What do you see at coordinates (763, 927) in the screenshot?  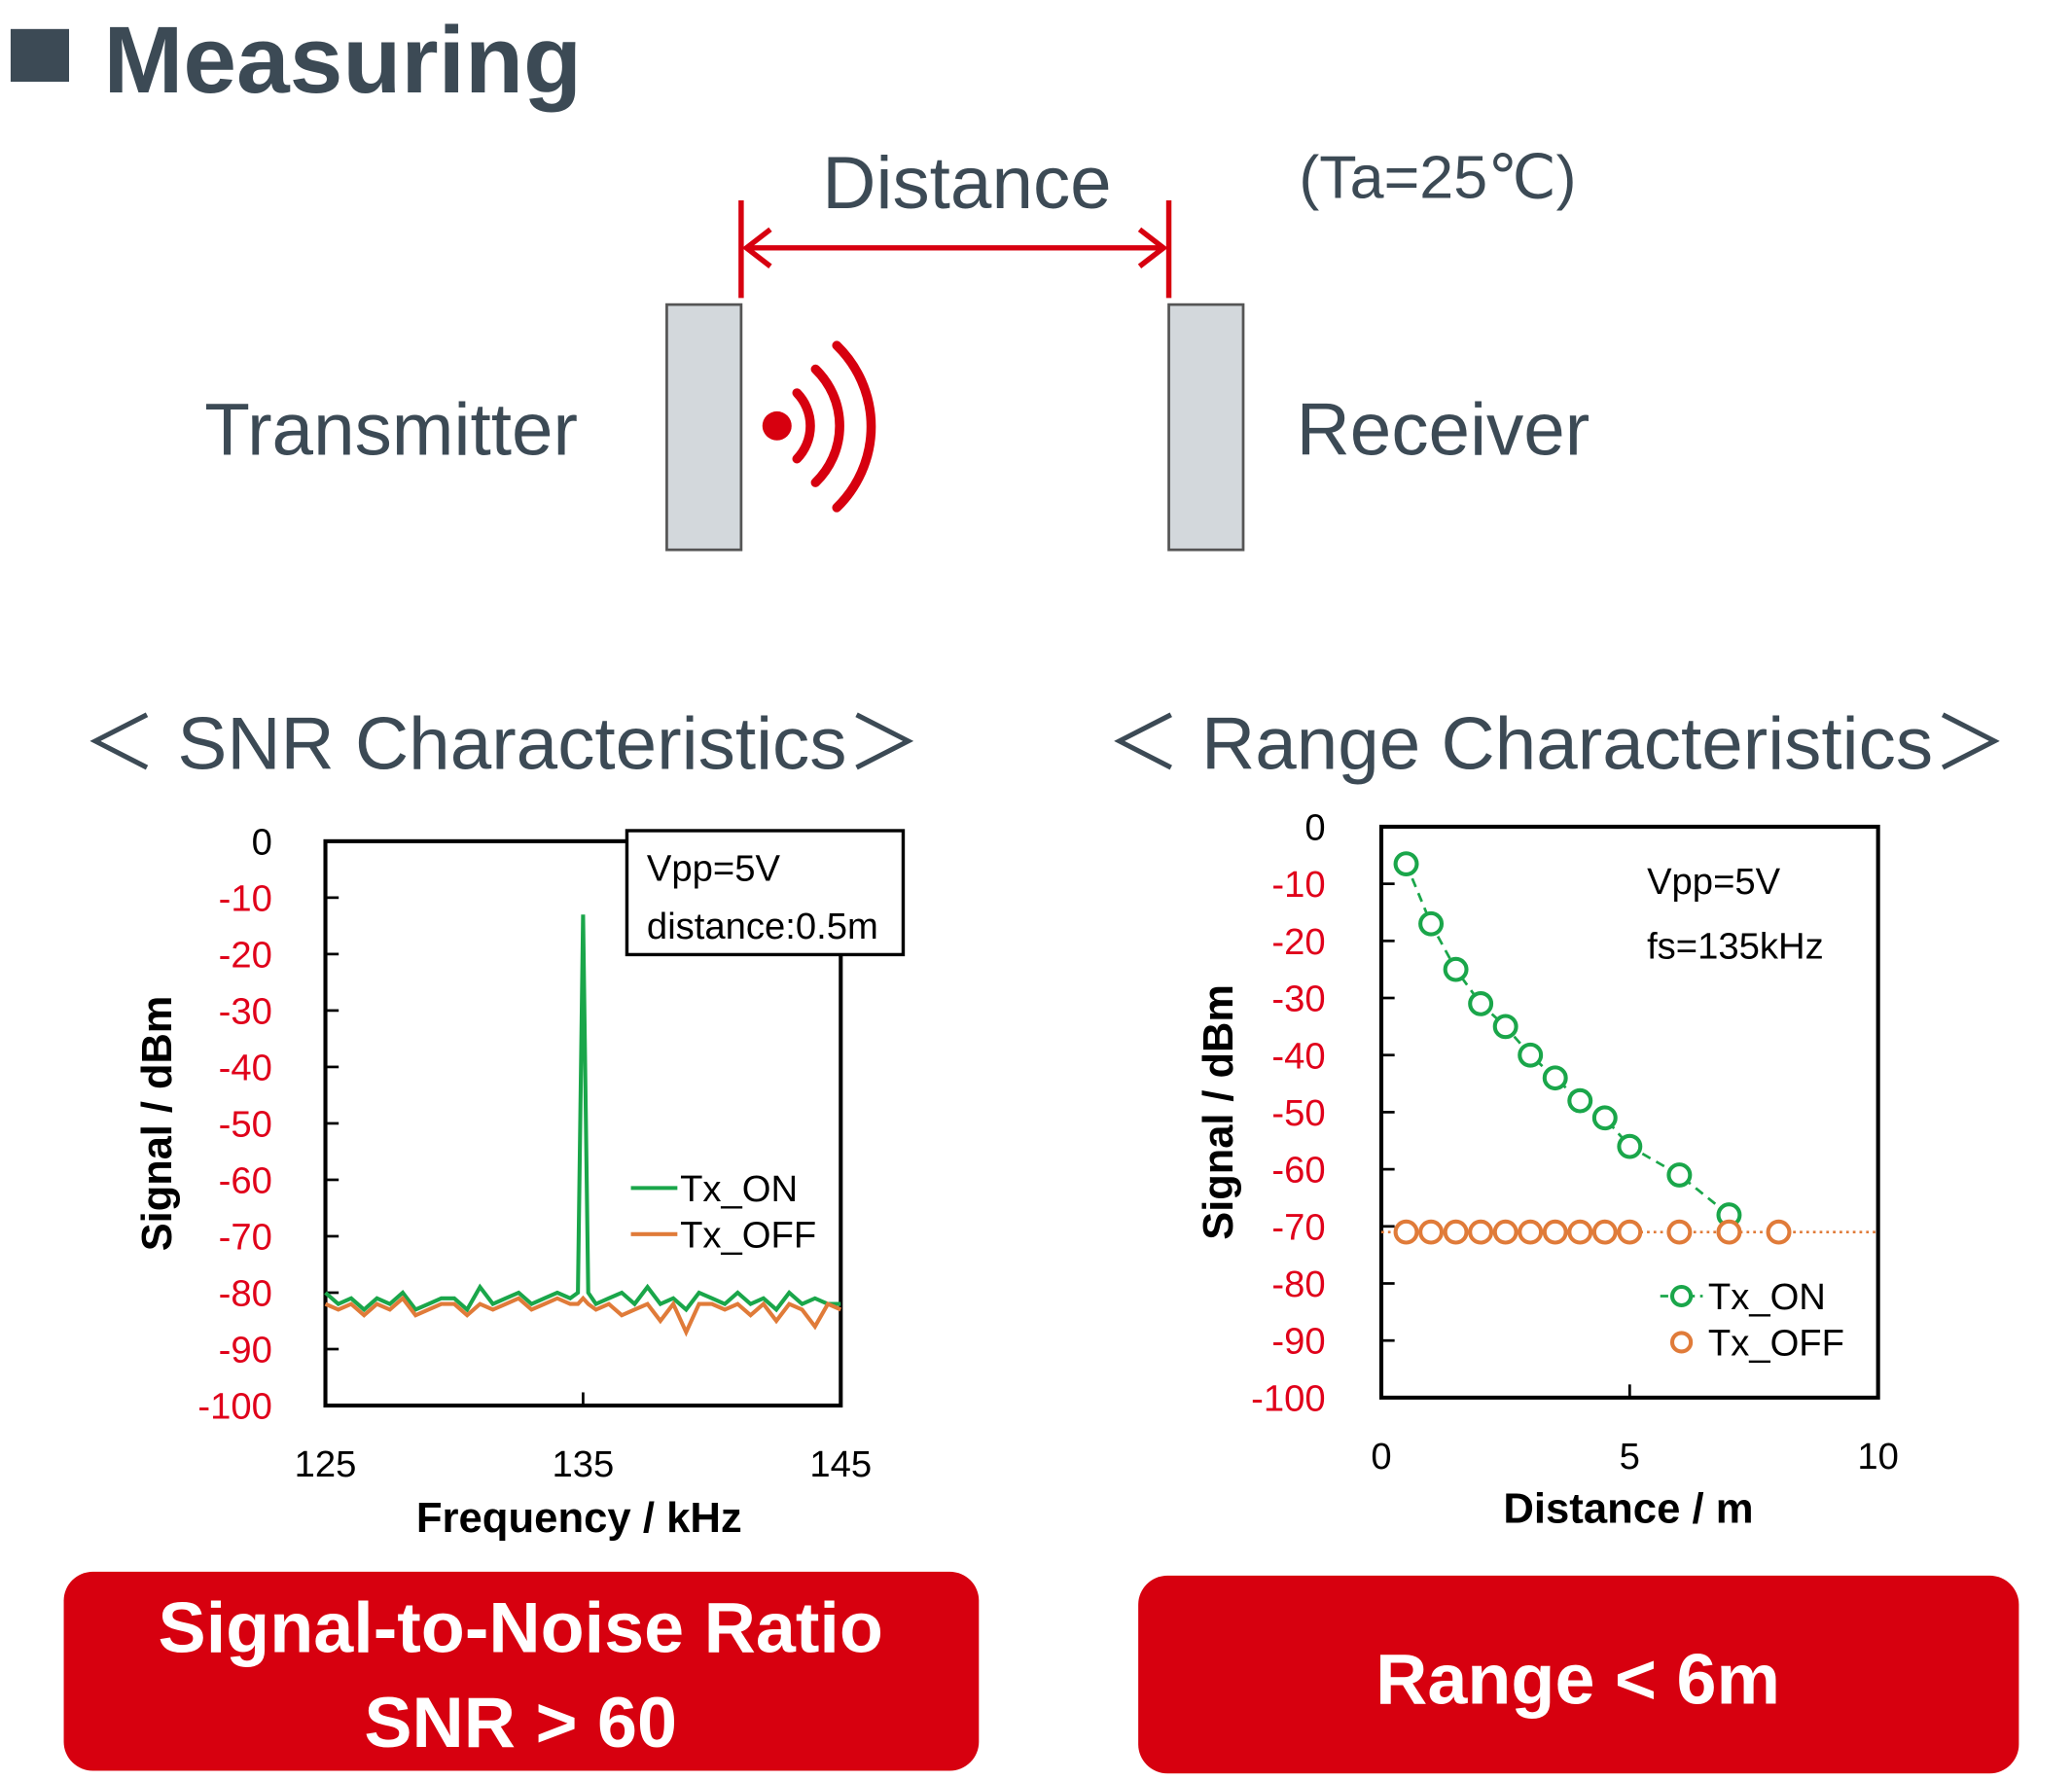 I see `annotation: distance:0.5m` at bounding box center [763, 927].